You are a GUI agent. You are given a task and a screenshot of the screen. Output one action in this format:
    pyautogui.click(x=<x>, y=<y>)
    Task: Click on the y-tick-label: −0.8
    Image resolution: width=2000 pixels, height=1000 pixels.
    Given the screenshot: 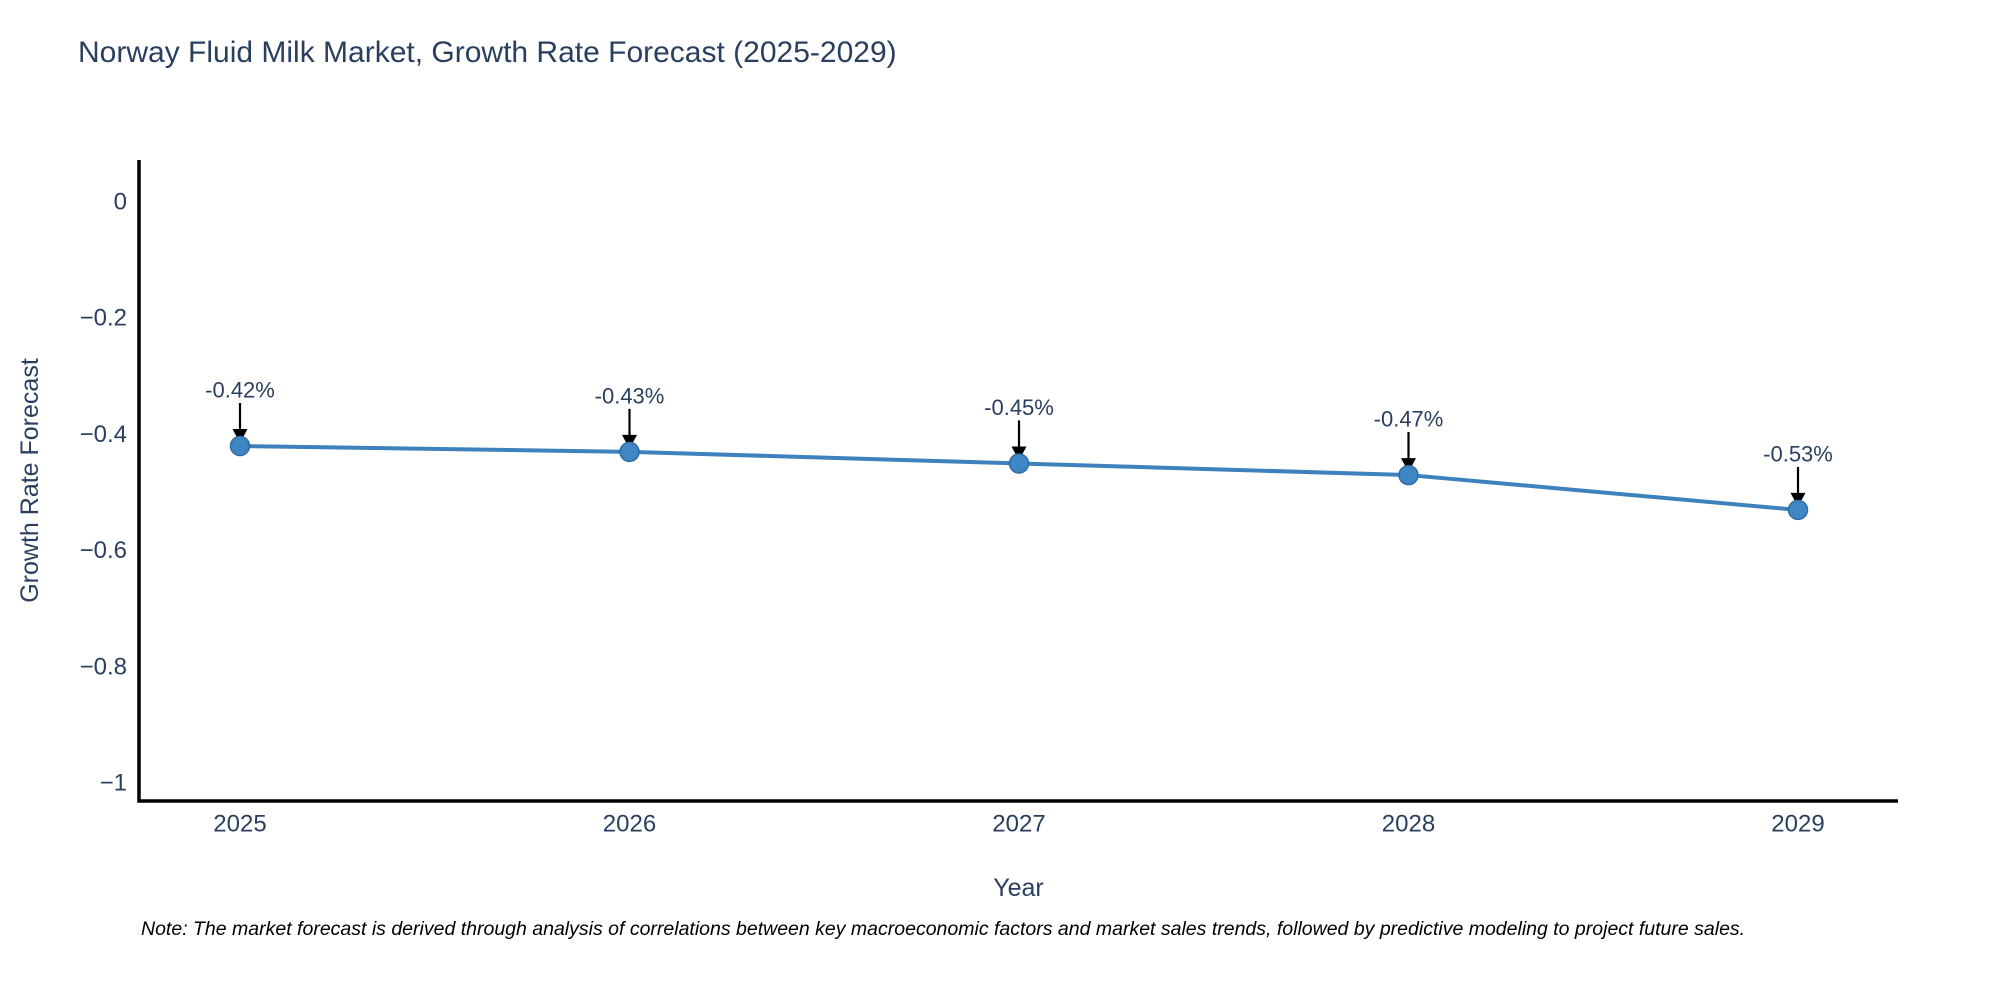 What is the action you would take?
    pyautogui.click(x=103, y=666)
    